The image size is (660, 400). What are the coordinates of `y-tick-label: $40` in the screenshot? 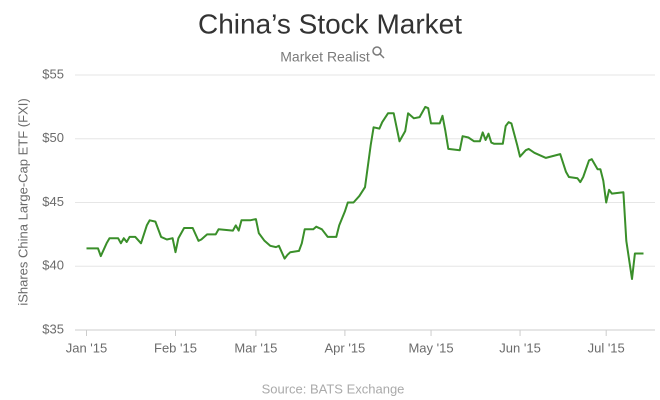 It's located at (53, 265).